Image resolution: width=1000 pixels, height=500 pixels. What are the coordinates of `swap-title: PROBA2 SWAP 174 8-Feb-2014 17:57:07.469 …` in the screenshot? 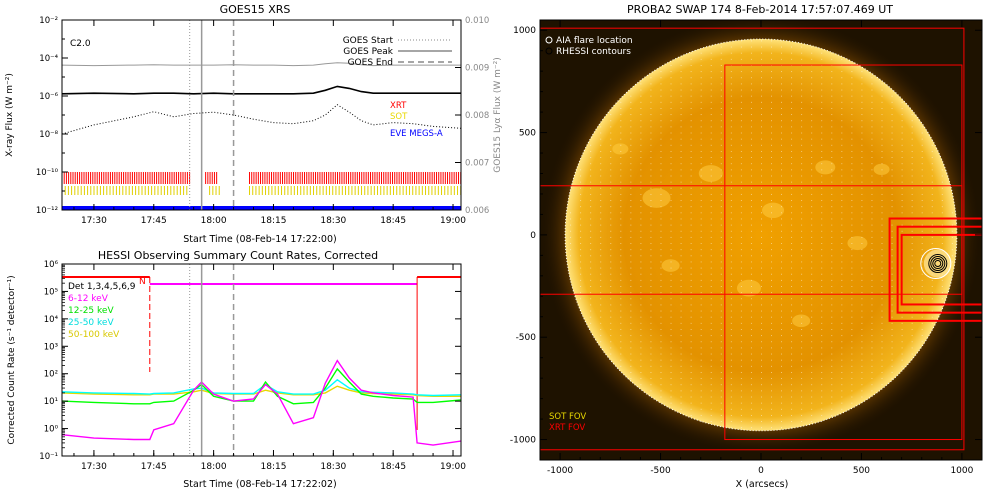 It's located at (760, 9).